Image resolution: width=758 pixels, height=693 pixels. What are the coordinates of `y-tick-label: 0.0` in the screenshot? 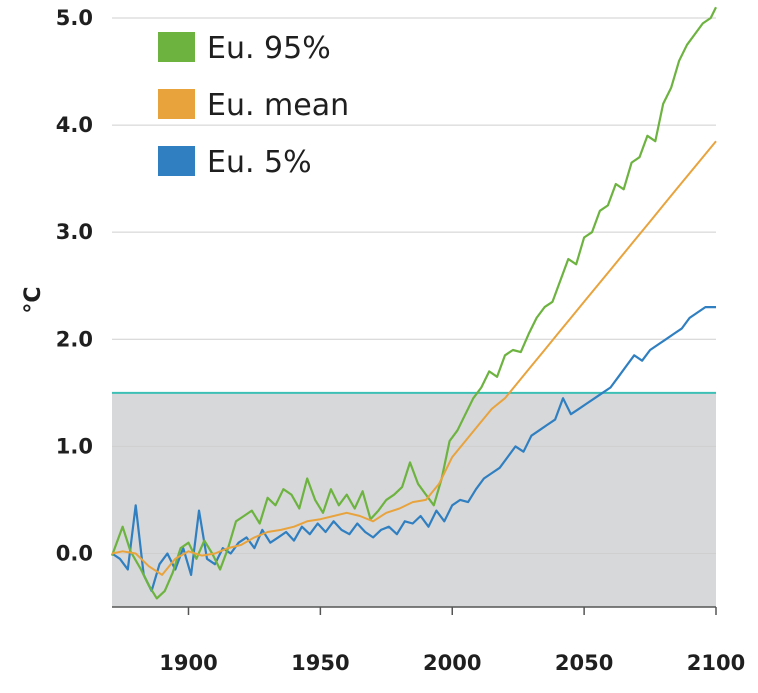 It's located at (74, 553).